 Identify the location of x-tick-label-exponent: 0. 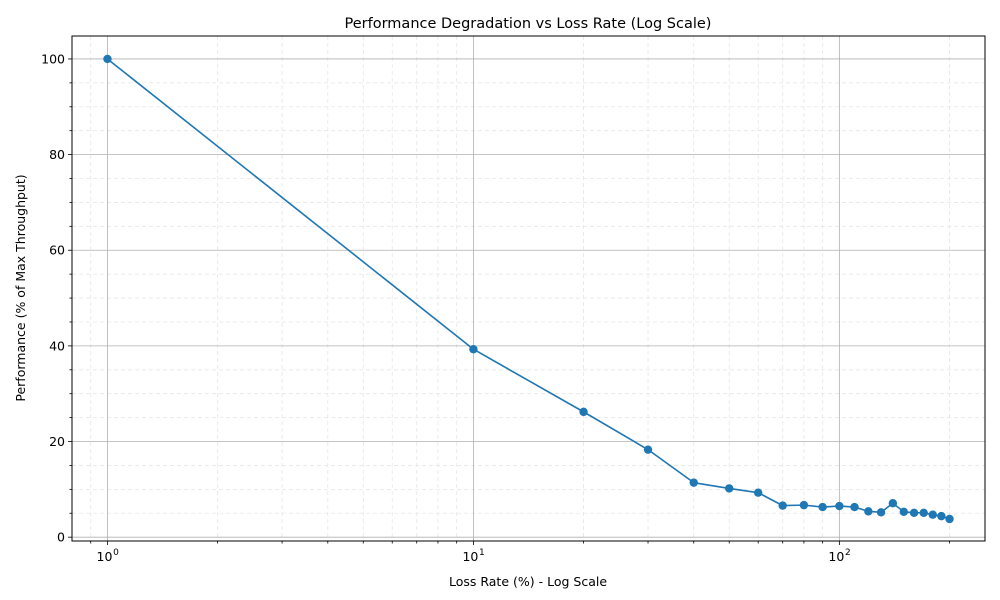
(116, 553).